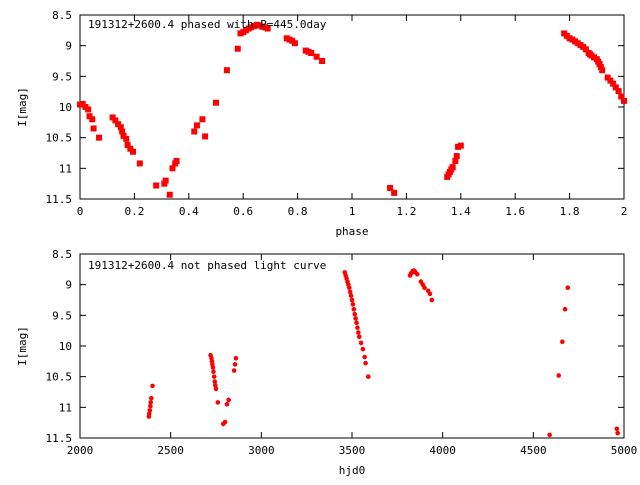 The image size is (640, 485). I want to click on chart-2-y-tick-label: 11.5, so click(59, 438).